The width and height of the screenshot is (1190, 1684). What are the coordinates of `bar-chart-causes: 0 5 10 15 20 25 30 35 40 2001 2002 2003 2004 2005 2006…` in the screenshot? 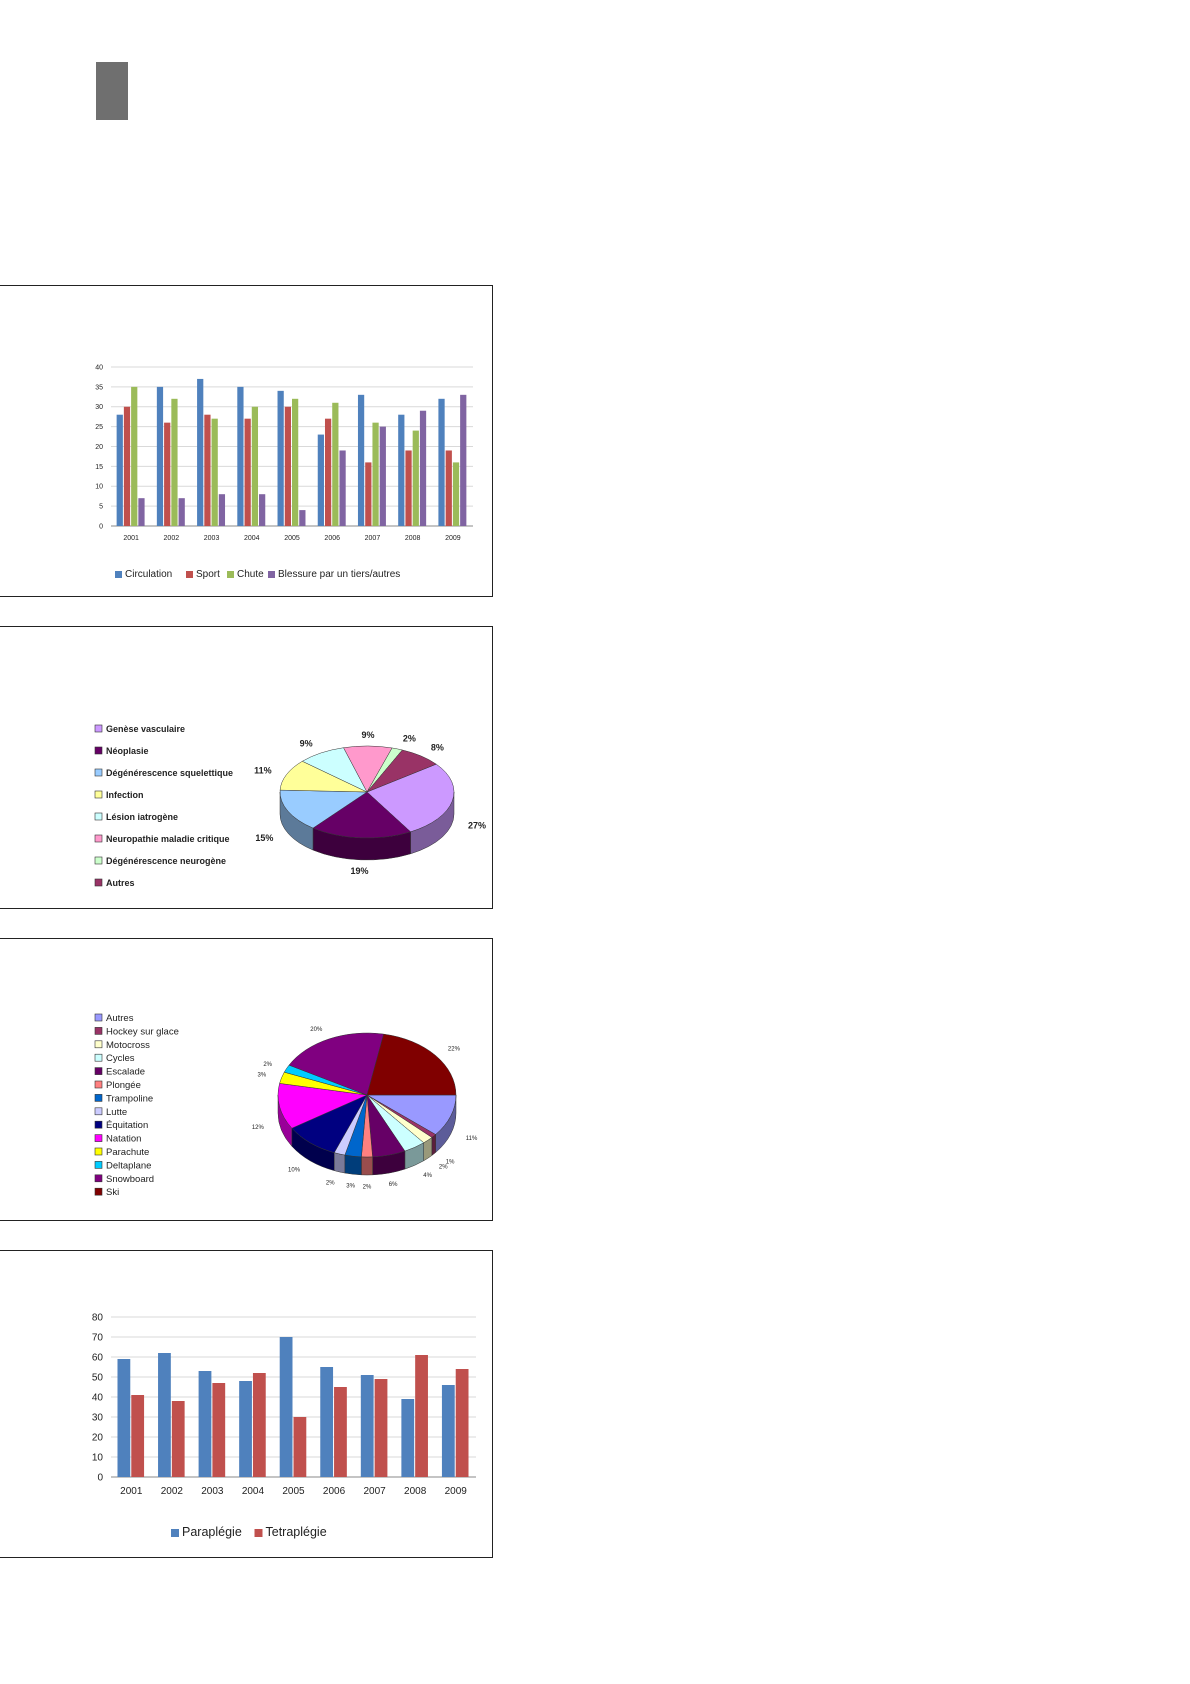 It's located at (284, 472).